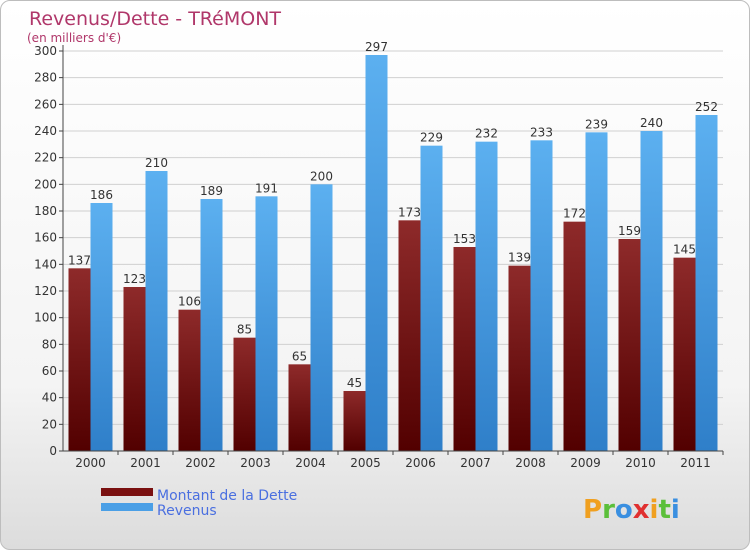  What do you see at coordinates (651, 291) in the screenshot?
I see `bar-revenus-2010` at bounding box center [651, 291].